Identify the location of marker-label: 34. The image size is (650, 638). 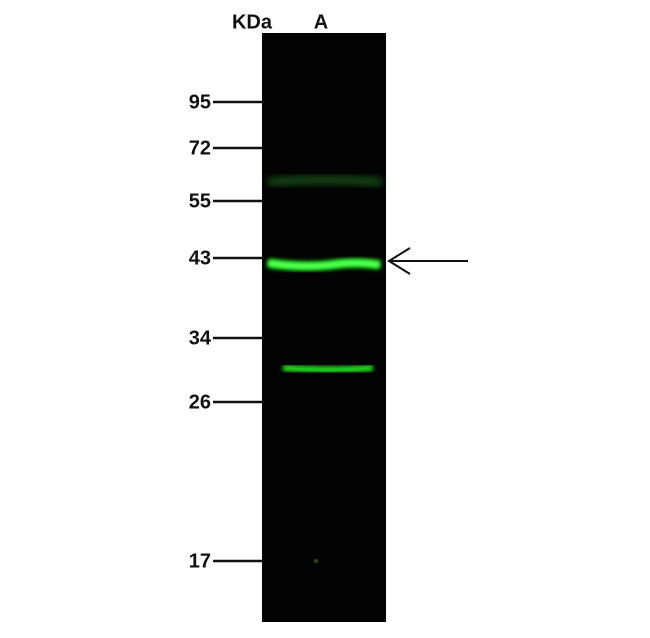
(200, 338).